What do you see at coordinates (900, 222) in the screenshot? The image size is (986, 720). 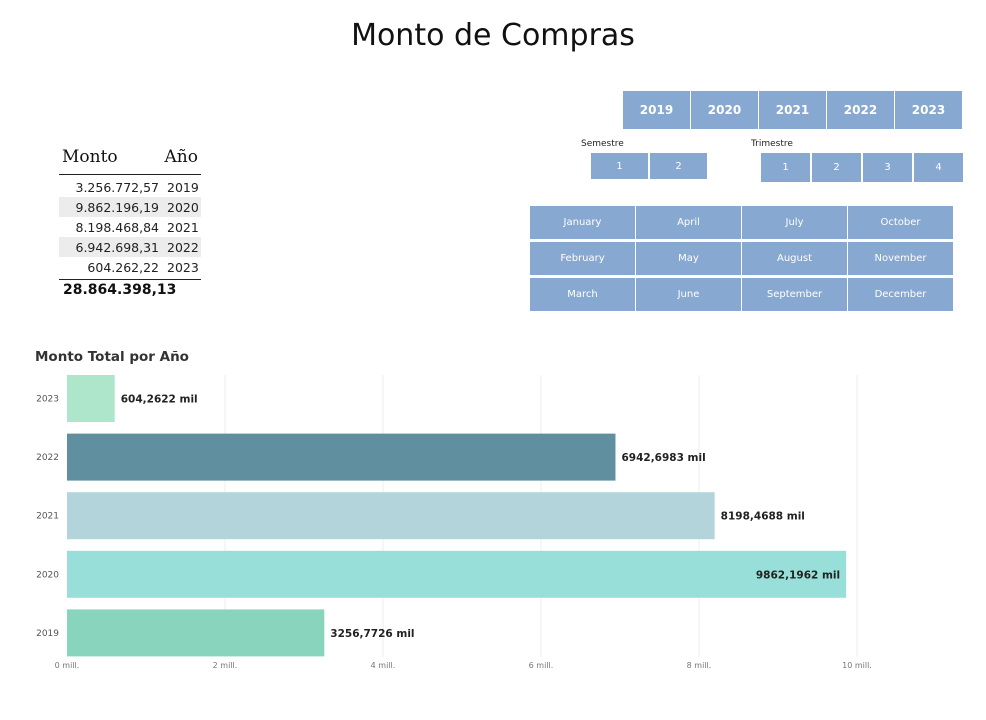 I see `month-slicer-october: October` at bounding box center [900, 222].